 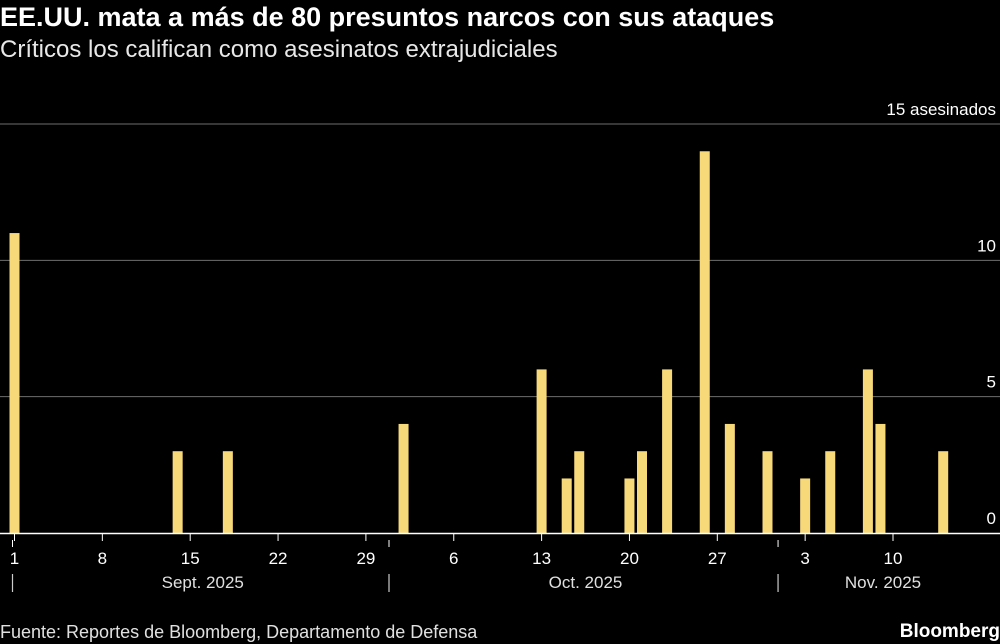 What do you see at coordinates (541, 558) in the screenshot?
I see `x-tick-label: 13` at bounding box center [541, 558].